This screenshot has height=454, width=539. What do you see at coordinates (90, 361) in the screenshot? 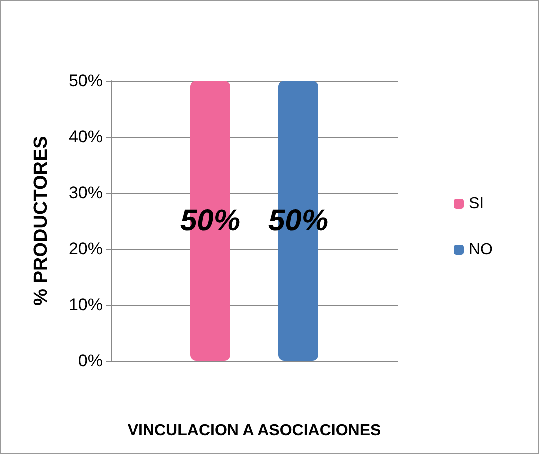
I see `y-tick-label: 0%` at bounding box center [90, 361].